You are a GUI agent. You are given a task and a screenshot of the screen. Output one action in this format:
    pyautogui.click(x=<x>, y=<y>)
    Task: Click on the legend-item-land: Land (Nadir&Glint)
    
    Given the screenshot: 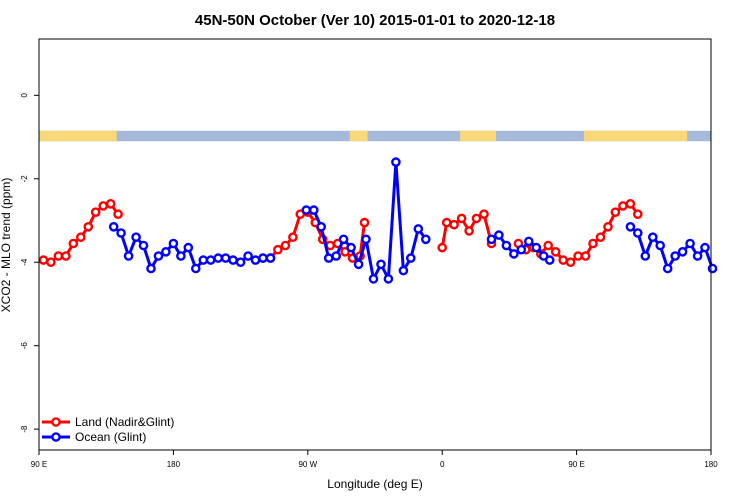 What is the action you would take?
    pyautogui.click(x=108, y=422)
    